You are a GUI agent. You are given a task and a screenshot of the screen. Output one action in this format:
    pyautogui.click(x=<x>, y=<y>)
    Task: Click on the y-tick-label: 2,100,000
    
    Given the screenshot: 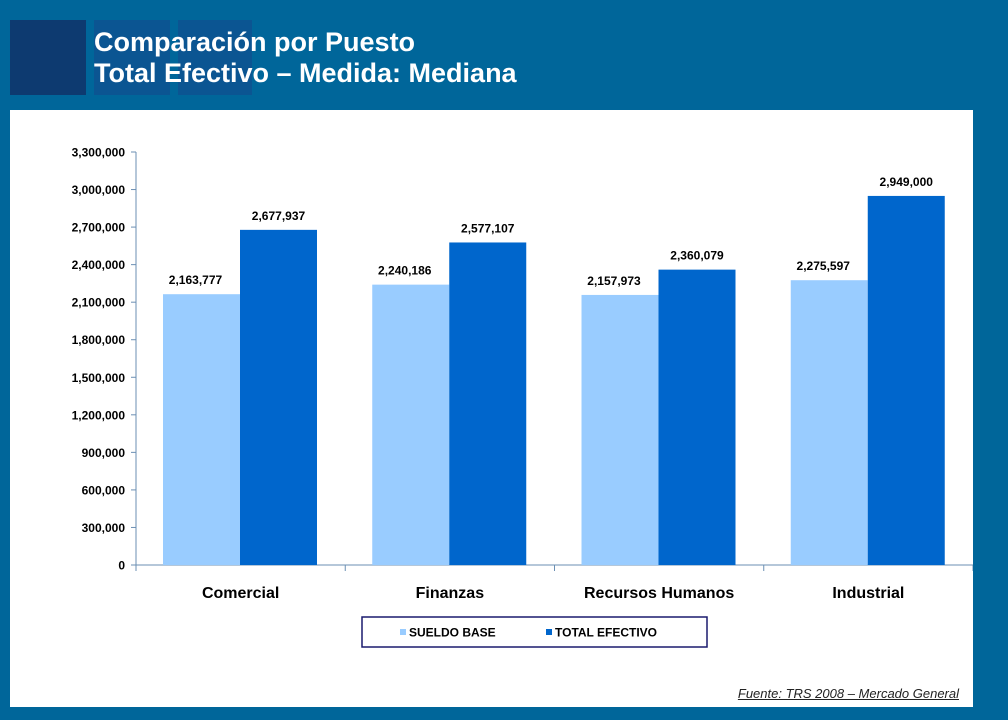 What is the action you would take?
    pyautogui.click(x=99, y=303)
    